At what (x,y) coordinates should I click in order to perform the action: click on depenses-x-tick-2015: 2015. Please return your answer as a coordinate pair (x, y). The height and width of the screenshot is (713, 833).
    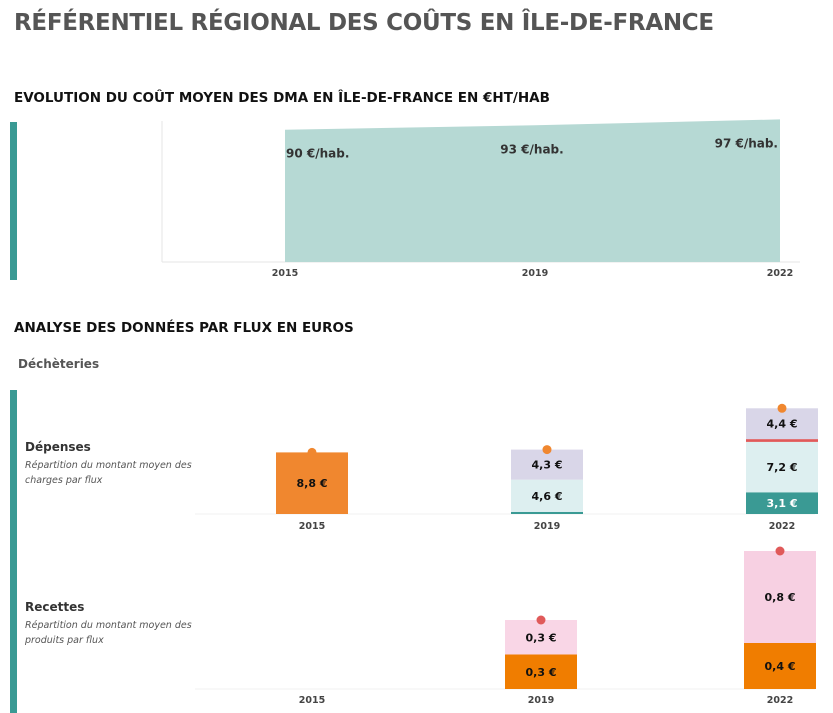
    Looking at the image, I should click on (312, 526).